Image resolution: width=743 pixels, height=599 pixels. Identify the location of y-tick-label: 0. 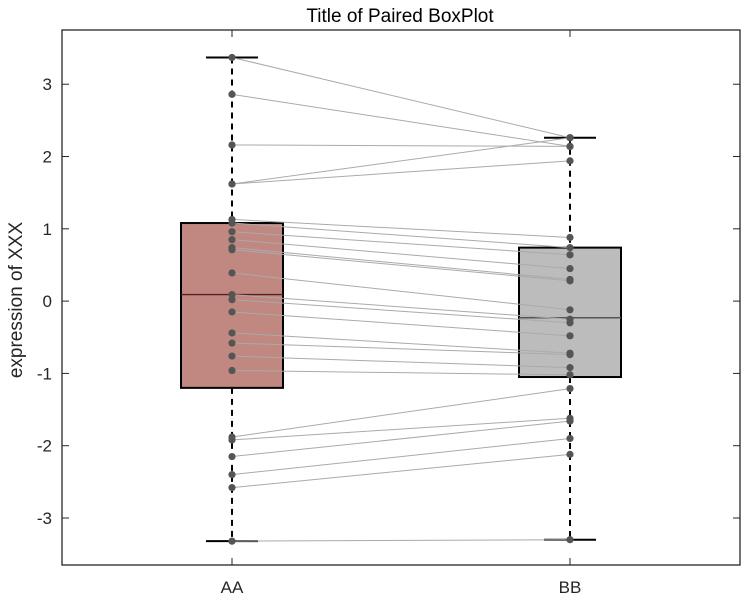
(47, 301).